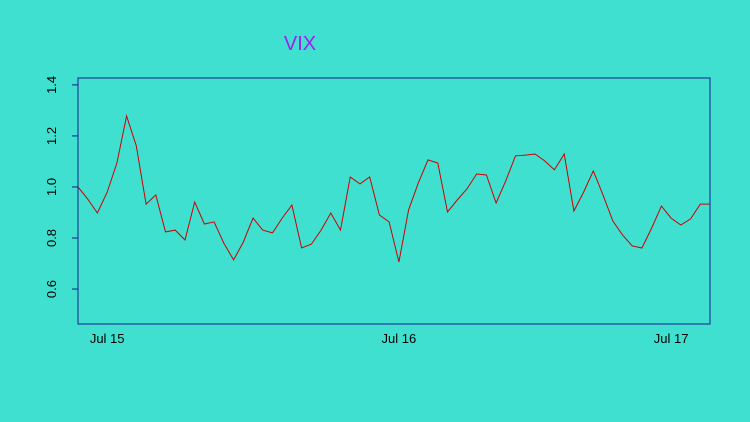 This screenshot has width=750, height=422. I want to click on y-tick-label: 0.6, so click(51, 289).